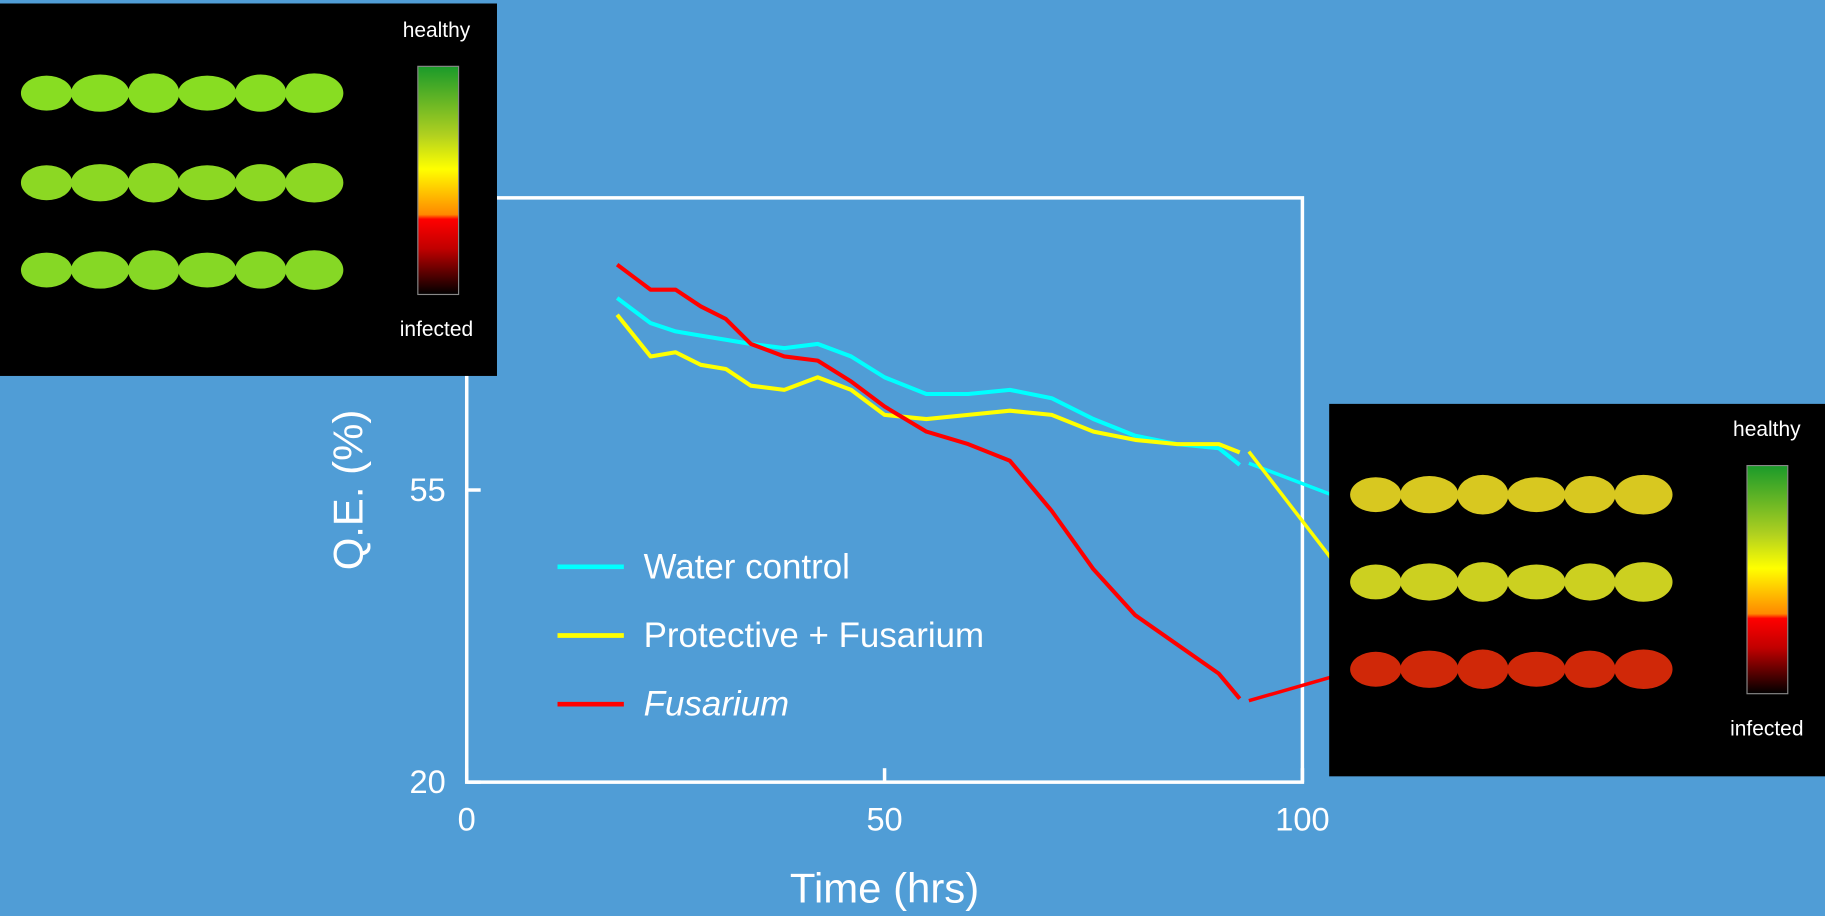  What do you see at coordinates (428, 782) in the screenshot?
I see `y-tick-label: 20` at bounding box center [428, 782].